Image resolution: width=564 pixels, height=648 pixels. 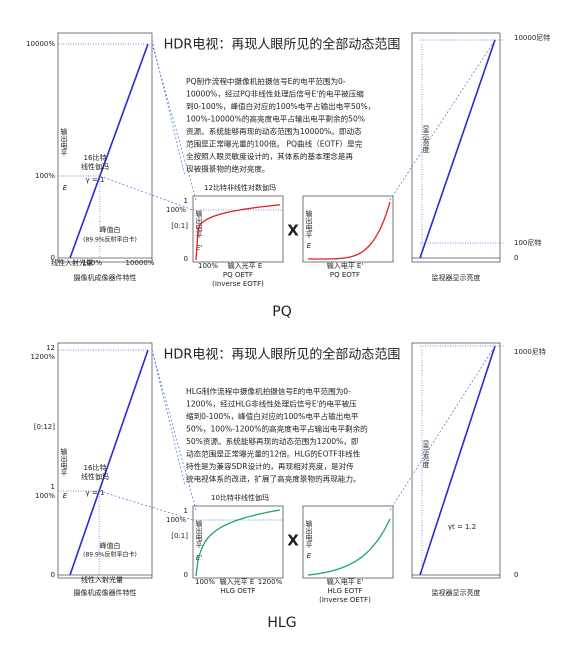 I want to click on caption: HLG EOTF, so click(x=344, y=591).